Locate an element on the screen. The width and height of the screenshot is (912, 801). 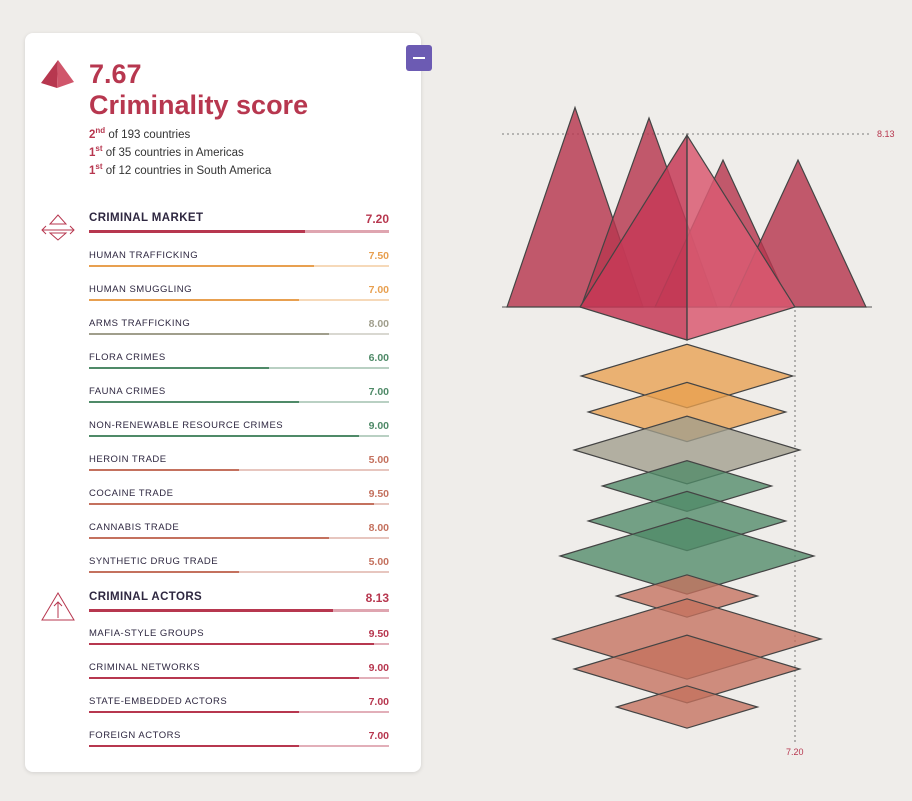
indicator-row: COCAINE TRADE 9.50 is located at coordinates (239, 496).